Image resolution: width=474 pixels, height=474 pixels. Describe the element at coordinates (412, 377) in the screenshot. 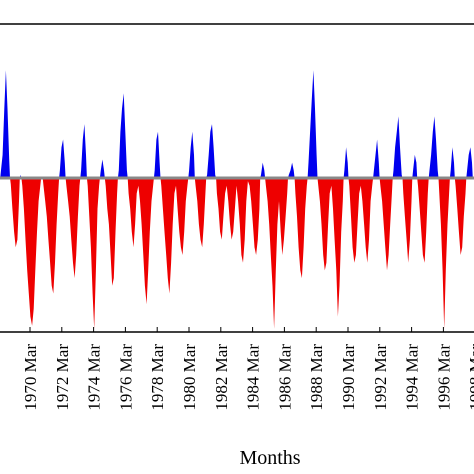

I see `x-tick-label: 1994 Mar` at that location.